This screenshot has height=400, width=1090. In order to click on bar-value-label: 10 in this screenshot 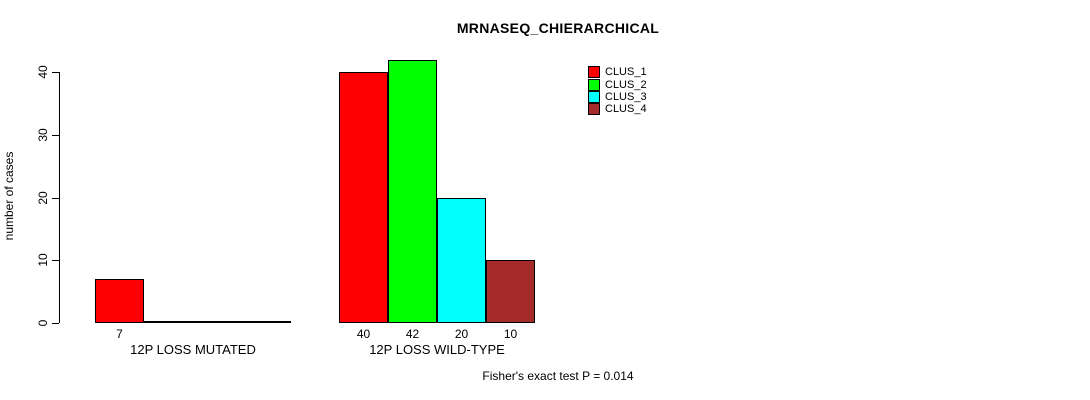, I will do `click(510, 334)`.